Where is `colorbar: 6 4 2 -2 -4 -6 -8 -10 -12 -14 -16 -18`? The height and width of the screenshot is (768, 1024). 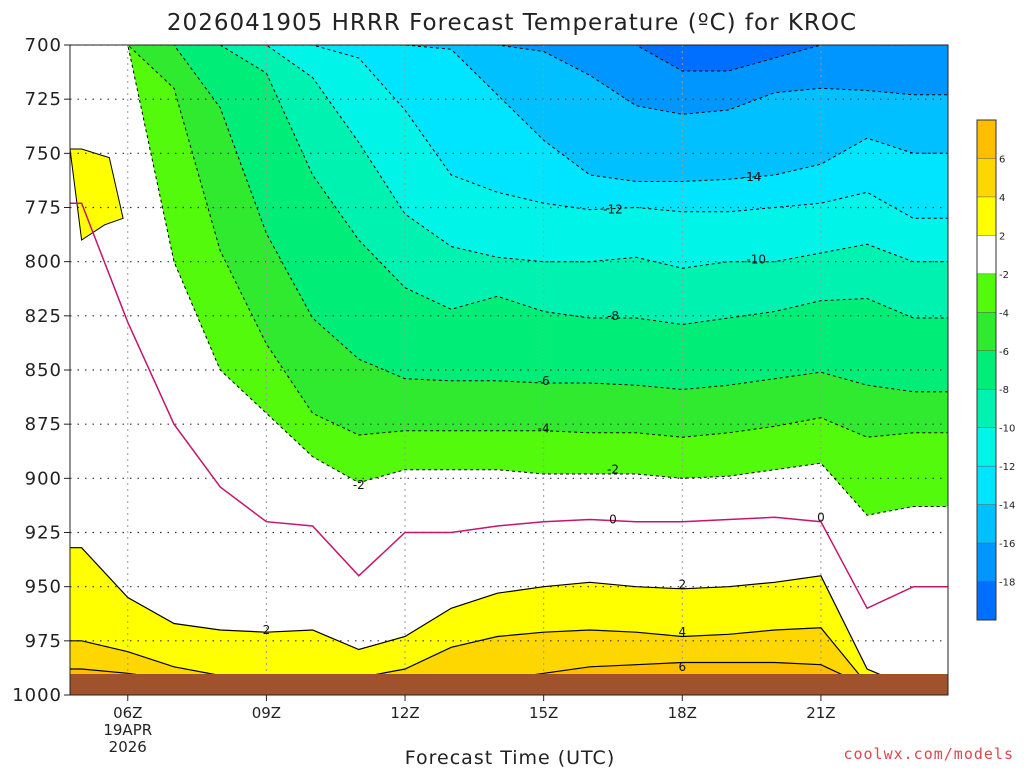 colorbar: 6 4 2 -2 -4 -6 -8 -10 -12 -14 -16 -18 is located at coordinates (995, 370).